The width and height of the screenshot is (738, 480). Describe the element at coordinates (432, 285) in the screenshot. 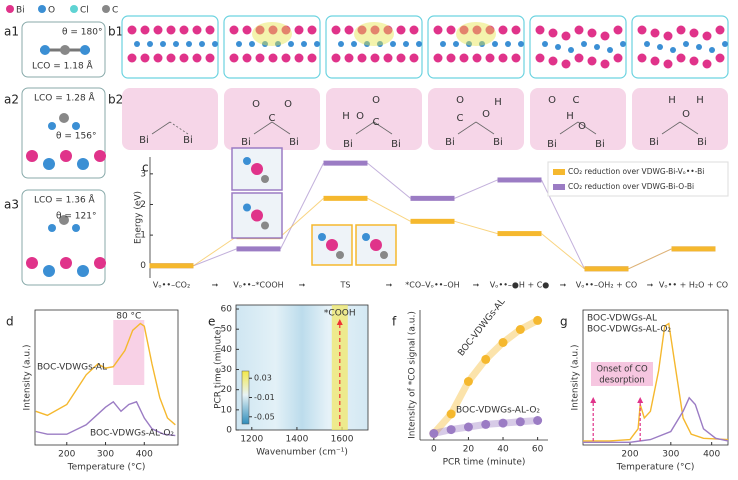

I see `x-tick-label: *CO–Vₒ••–OH` at that location.